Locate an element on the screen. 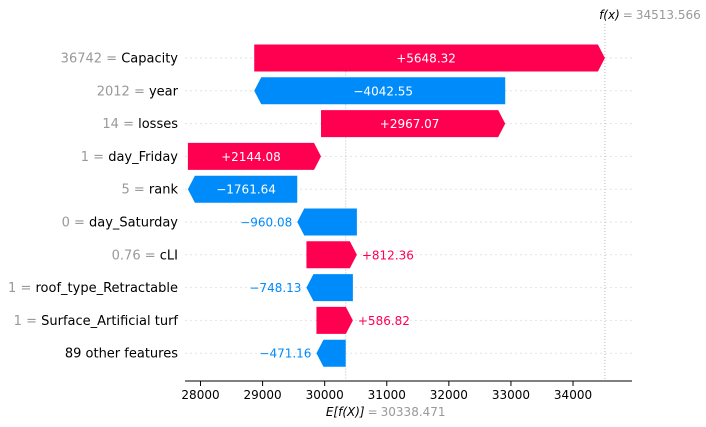  feature-name: roof_type_Retractable is located at coordinates (106, 288).